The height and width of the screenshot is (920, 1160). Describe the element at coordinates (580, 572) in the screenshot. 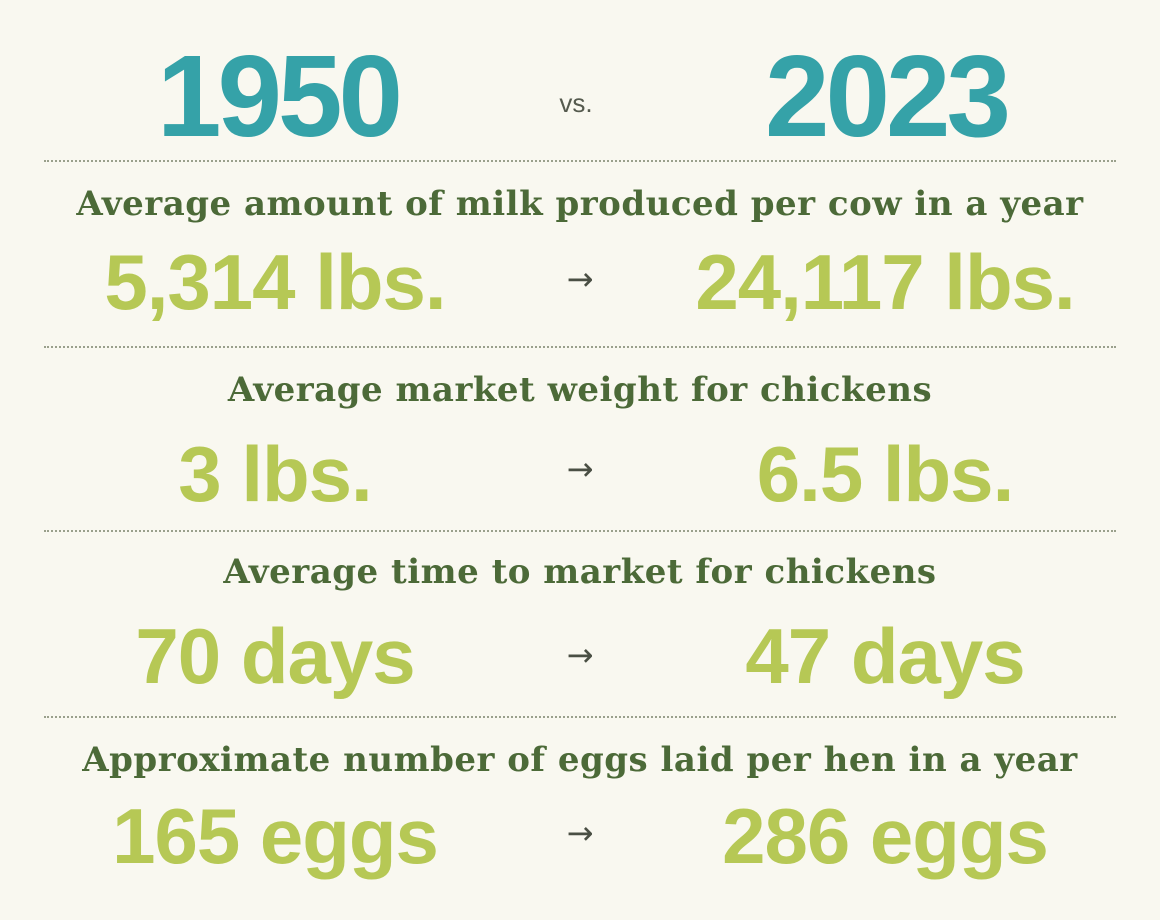

I see `chicken-time-label: Average time to market for chickens` at that location.